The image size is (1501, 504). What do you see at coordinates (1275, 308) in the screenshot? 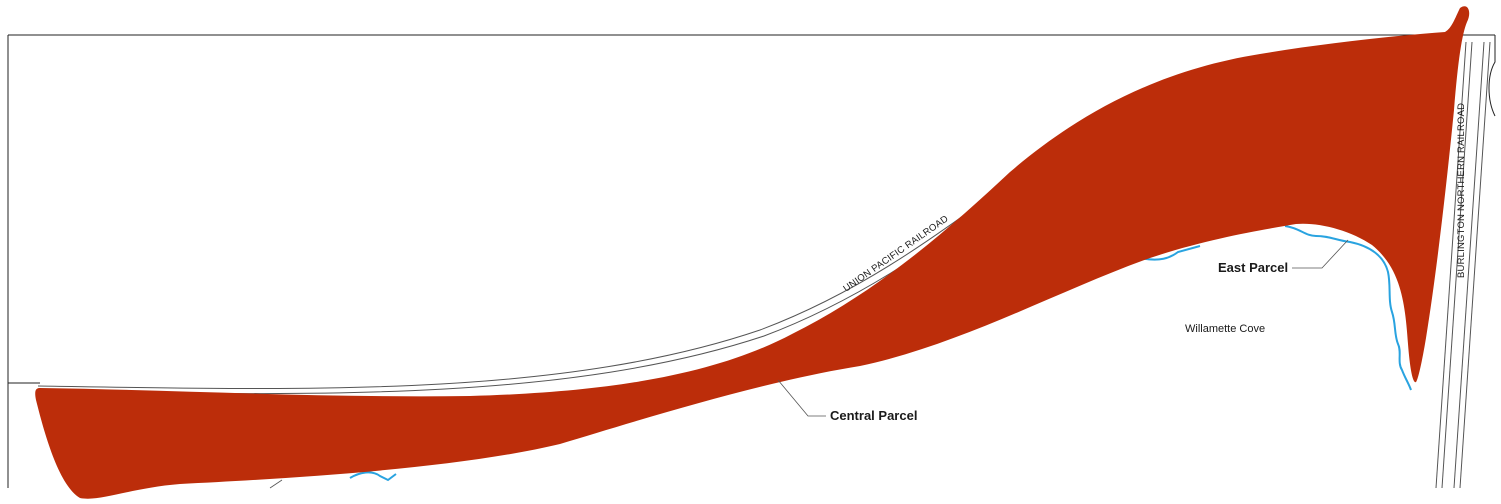
I see `shoreline-east` at bounding box center [1275, 308].